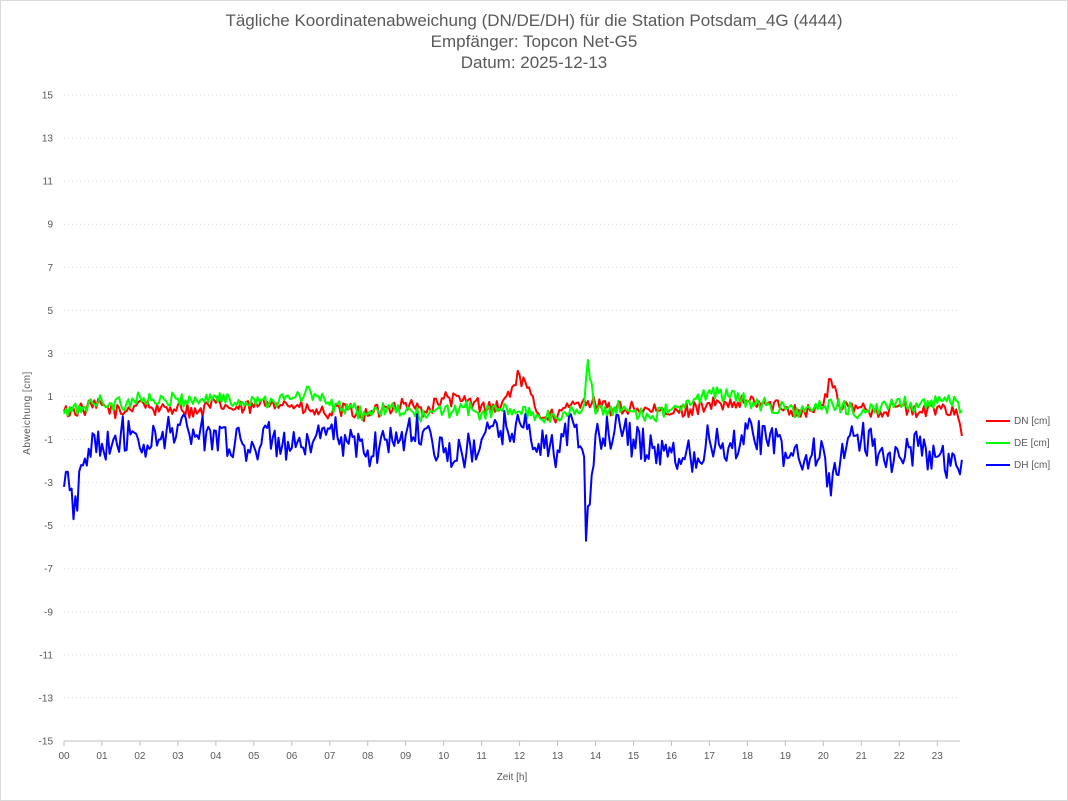 This screenshot has height=801, width=1068. What do you see at coordinates (178, 756) in the screenshot?
I see `x-tick-label: 03` at bounding box center [178, 756].